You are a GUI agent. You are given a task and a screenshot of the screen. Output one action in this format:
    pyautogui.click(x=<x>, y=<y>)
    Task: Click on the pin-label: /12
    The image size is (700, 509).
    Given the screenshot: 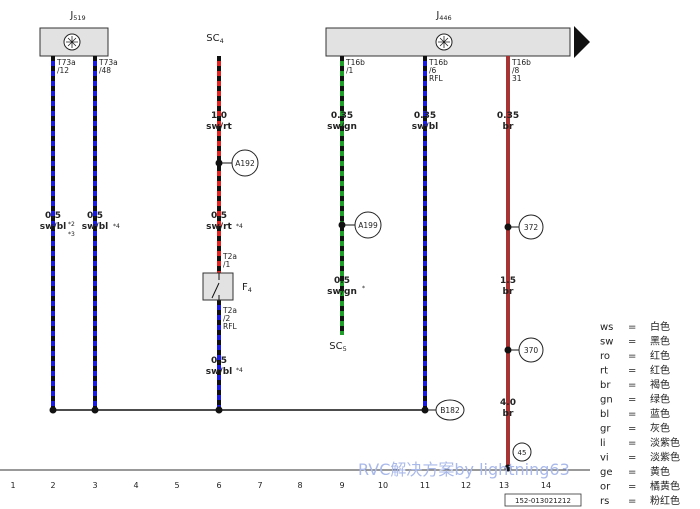 What is the action you would take?
    pyautogui.click(x=63, y=70)
    